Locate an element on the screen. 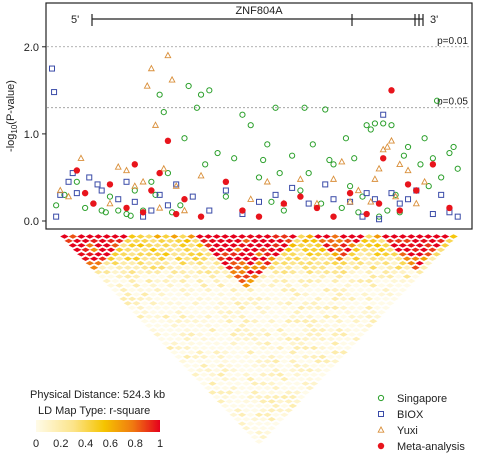 This screenshot has height=454, width=500. ld-colorbar is located at coordinates (98, 426).